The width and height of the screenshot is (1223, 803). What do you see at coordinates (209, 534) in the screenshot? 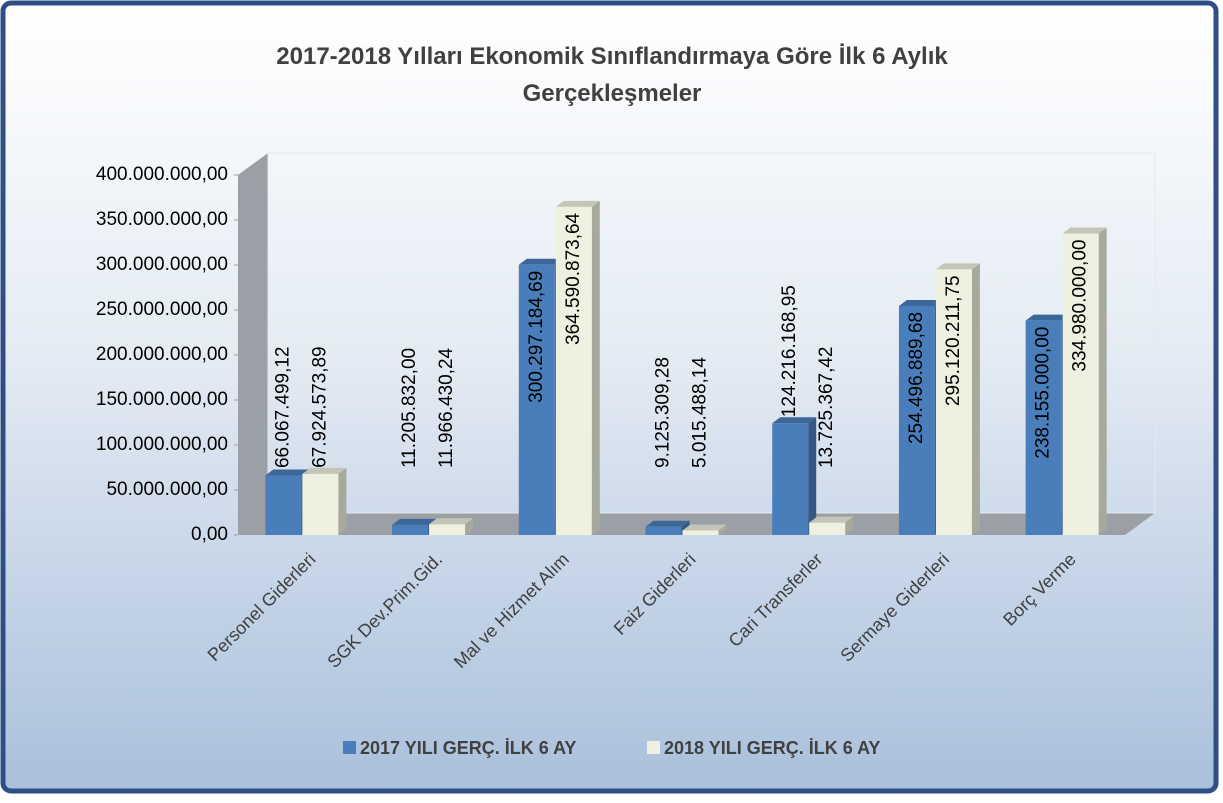
I see `y-tick-label: 0,00` at bounding box center [209, 534].